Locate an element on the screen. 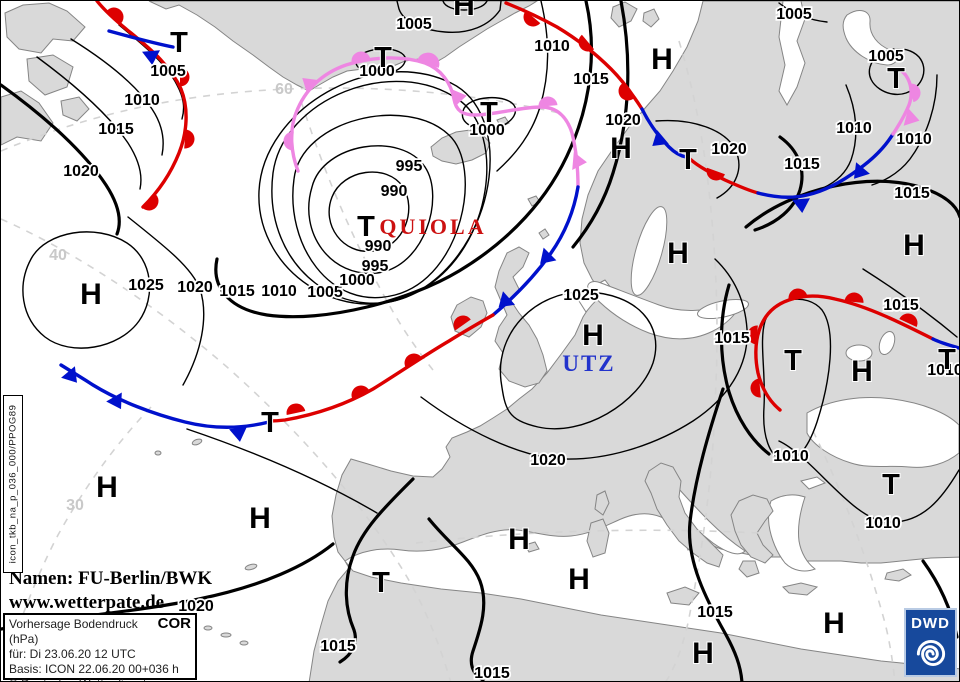 The height and width of the screenshot is (682, 960). dwd-logo: DWD is located at coordinates (930, 642).